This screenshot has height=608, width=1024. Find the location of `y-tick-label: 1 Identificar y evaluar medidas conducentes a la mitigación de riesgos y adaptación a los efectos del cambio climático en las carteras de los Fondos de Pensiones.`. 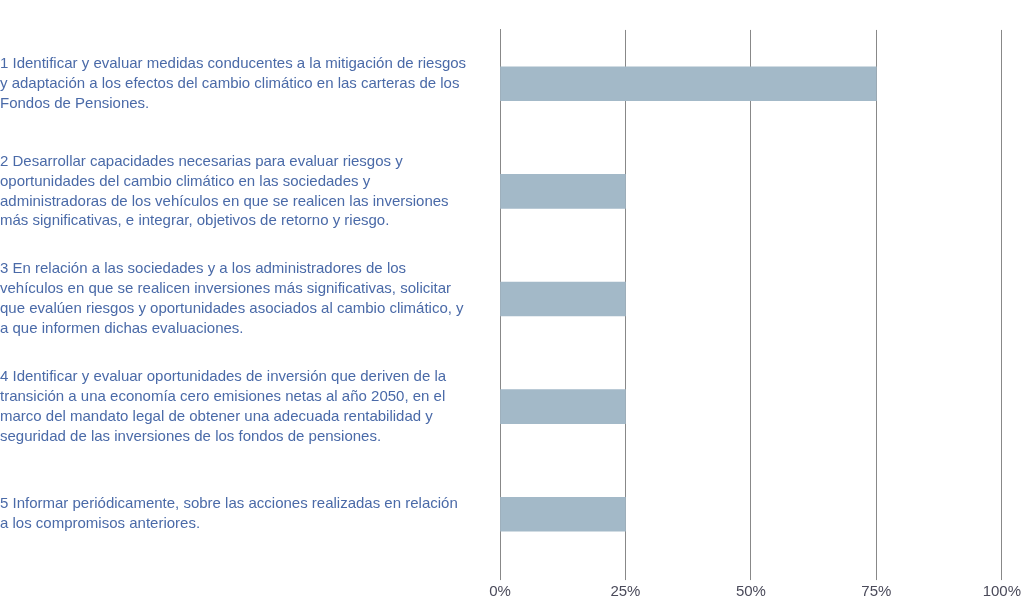

y-tick-label: 1 Identificar y evaluar medidas conducentes a la mitigación de riesgos y adaptación a los efectos del cambio climático en las carteras de los Fondos de Pensiones. is located at coordinates (233, 82).